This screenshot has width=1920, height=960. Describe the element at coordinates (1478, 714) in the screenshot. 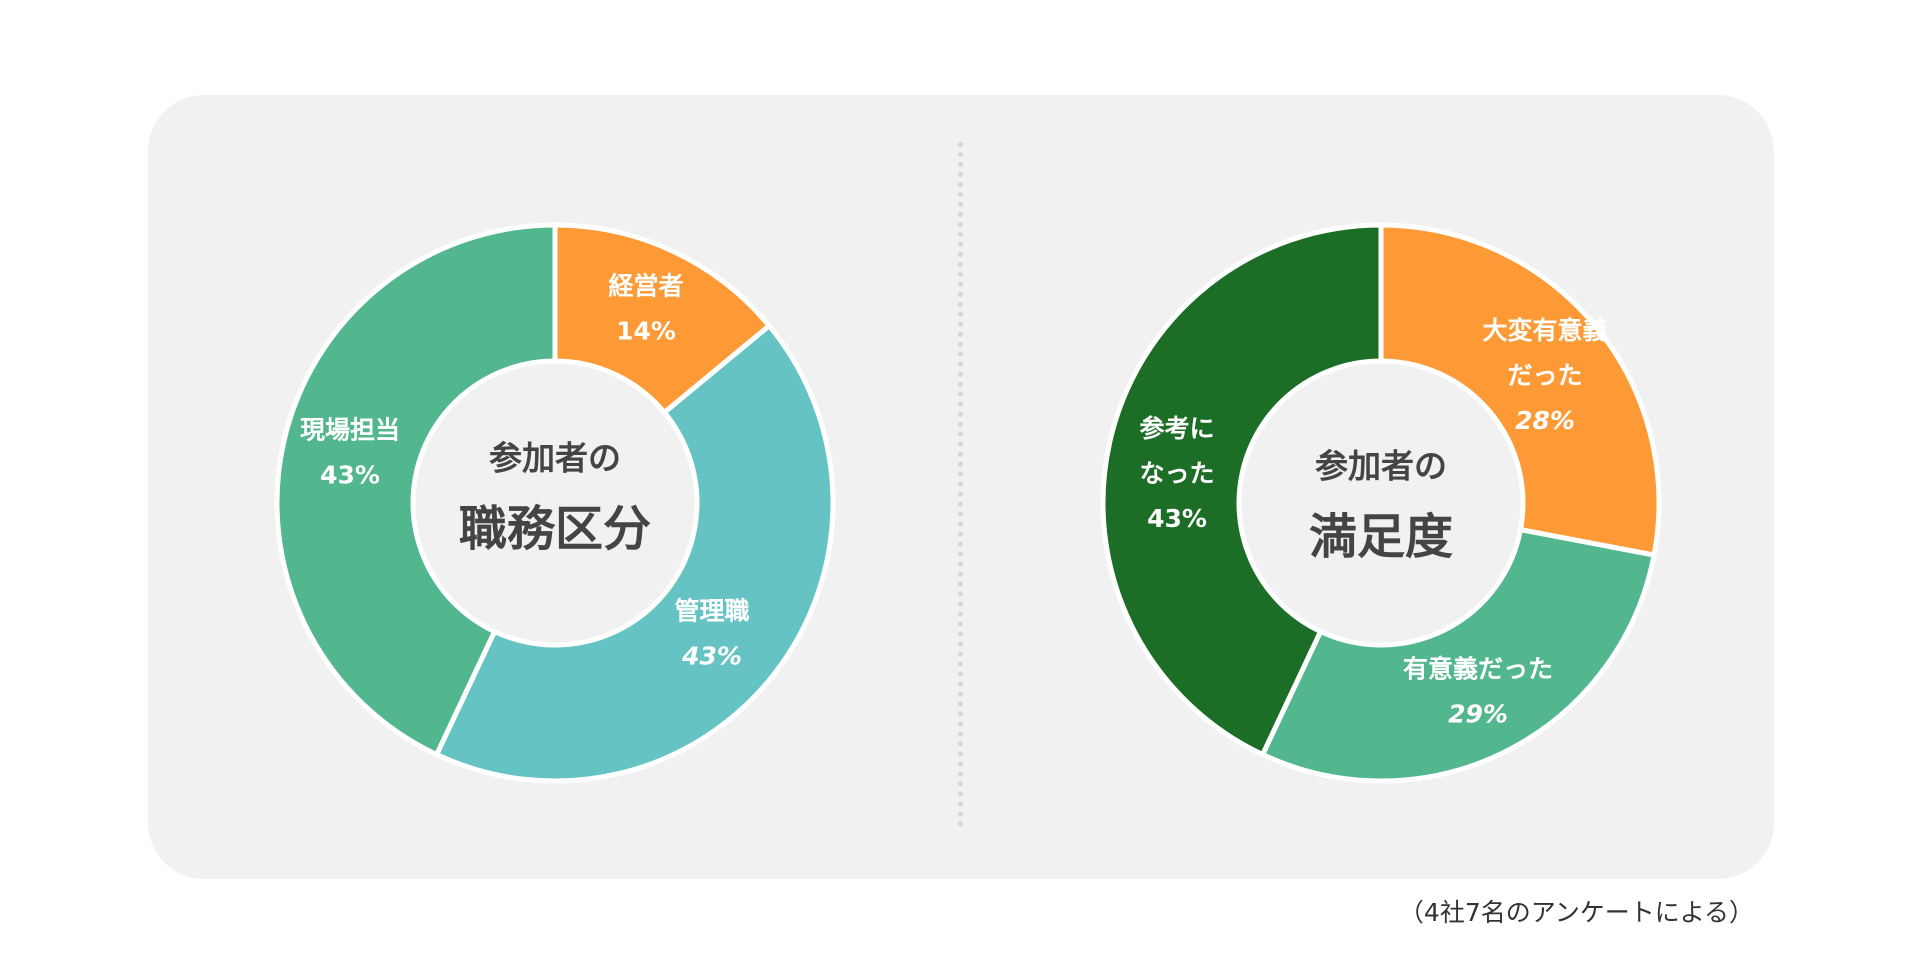

I see `slice-value-label: 29%` at that location.